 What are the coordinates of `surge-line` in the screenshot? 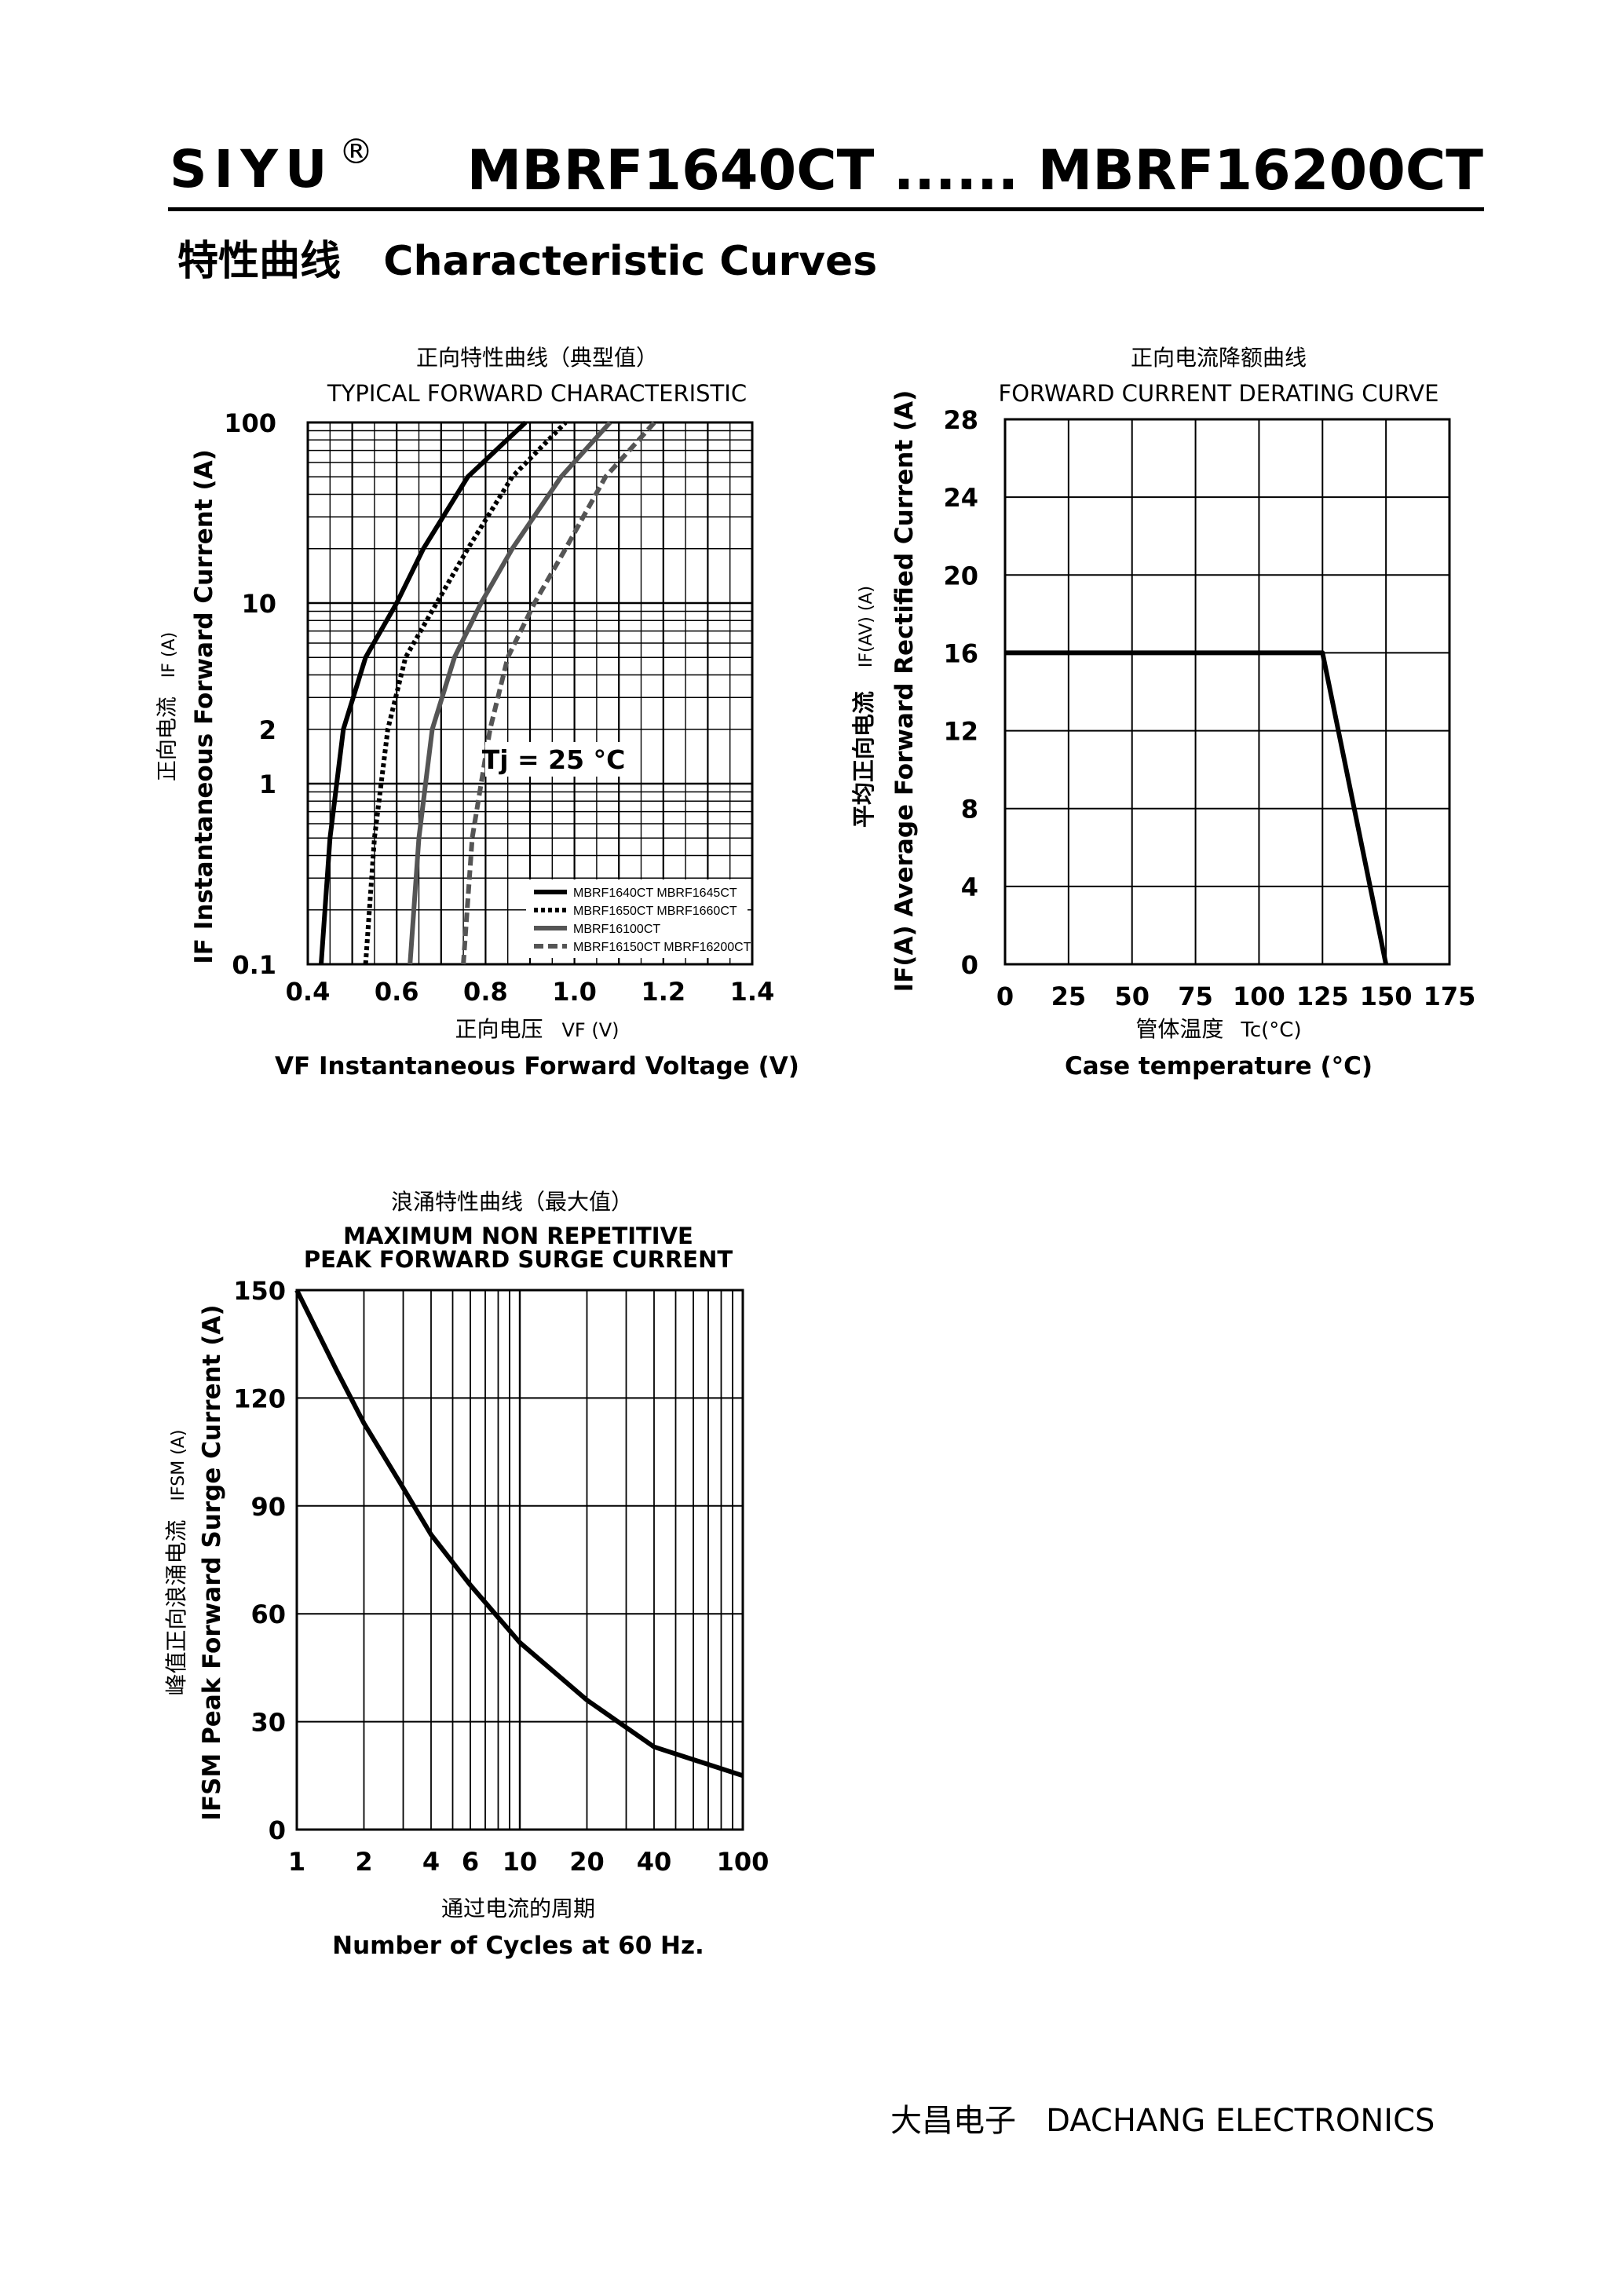 It's located at (519, 1534).